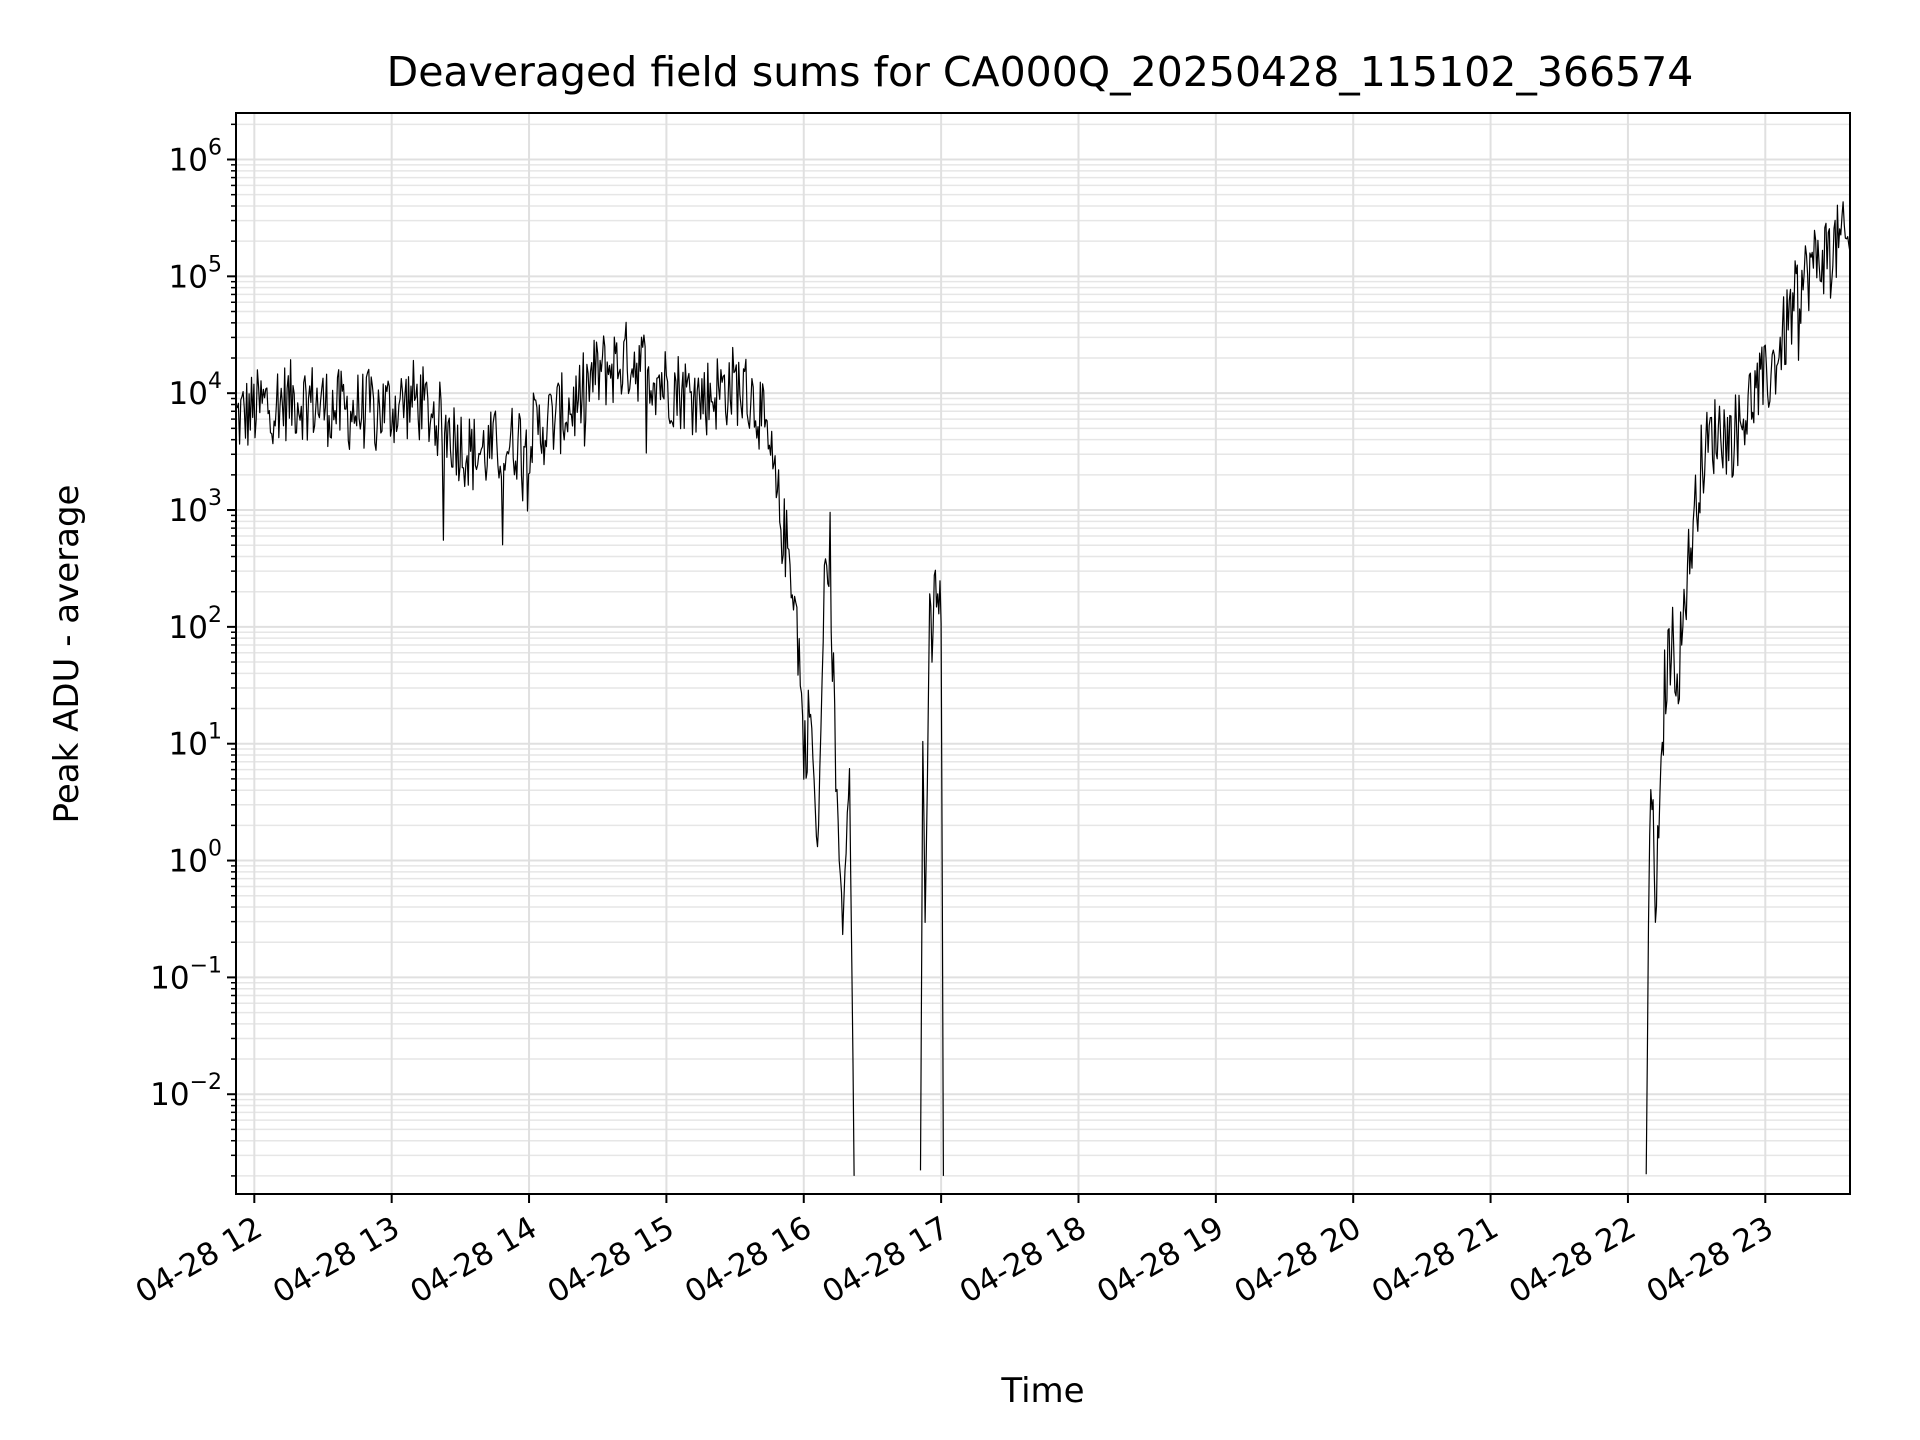 The width and height of the screenshot is (1920, 1440). What do you see at coordinates (195, 507) in the screenshot?
I see `y-tick-label: 10³` at bounding box center [195, 507].